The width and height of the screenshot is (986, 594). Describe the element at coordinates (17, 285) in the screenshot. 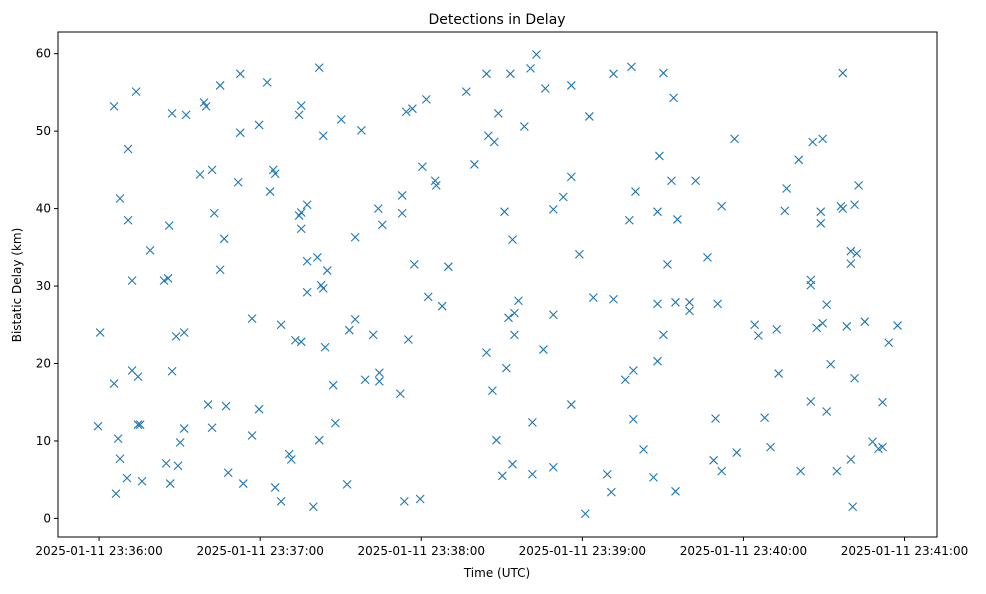

I see `y-axis-label: Bistatic Delay (km)` at that location.